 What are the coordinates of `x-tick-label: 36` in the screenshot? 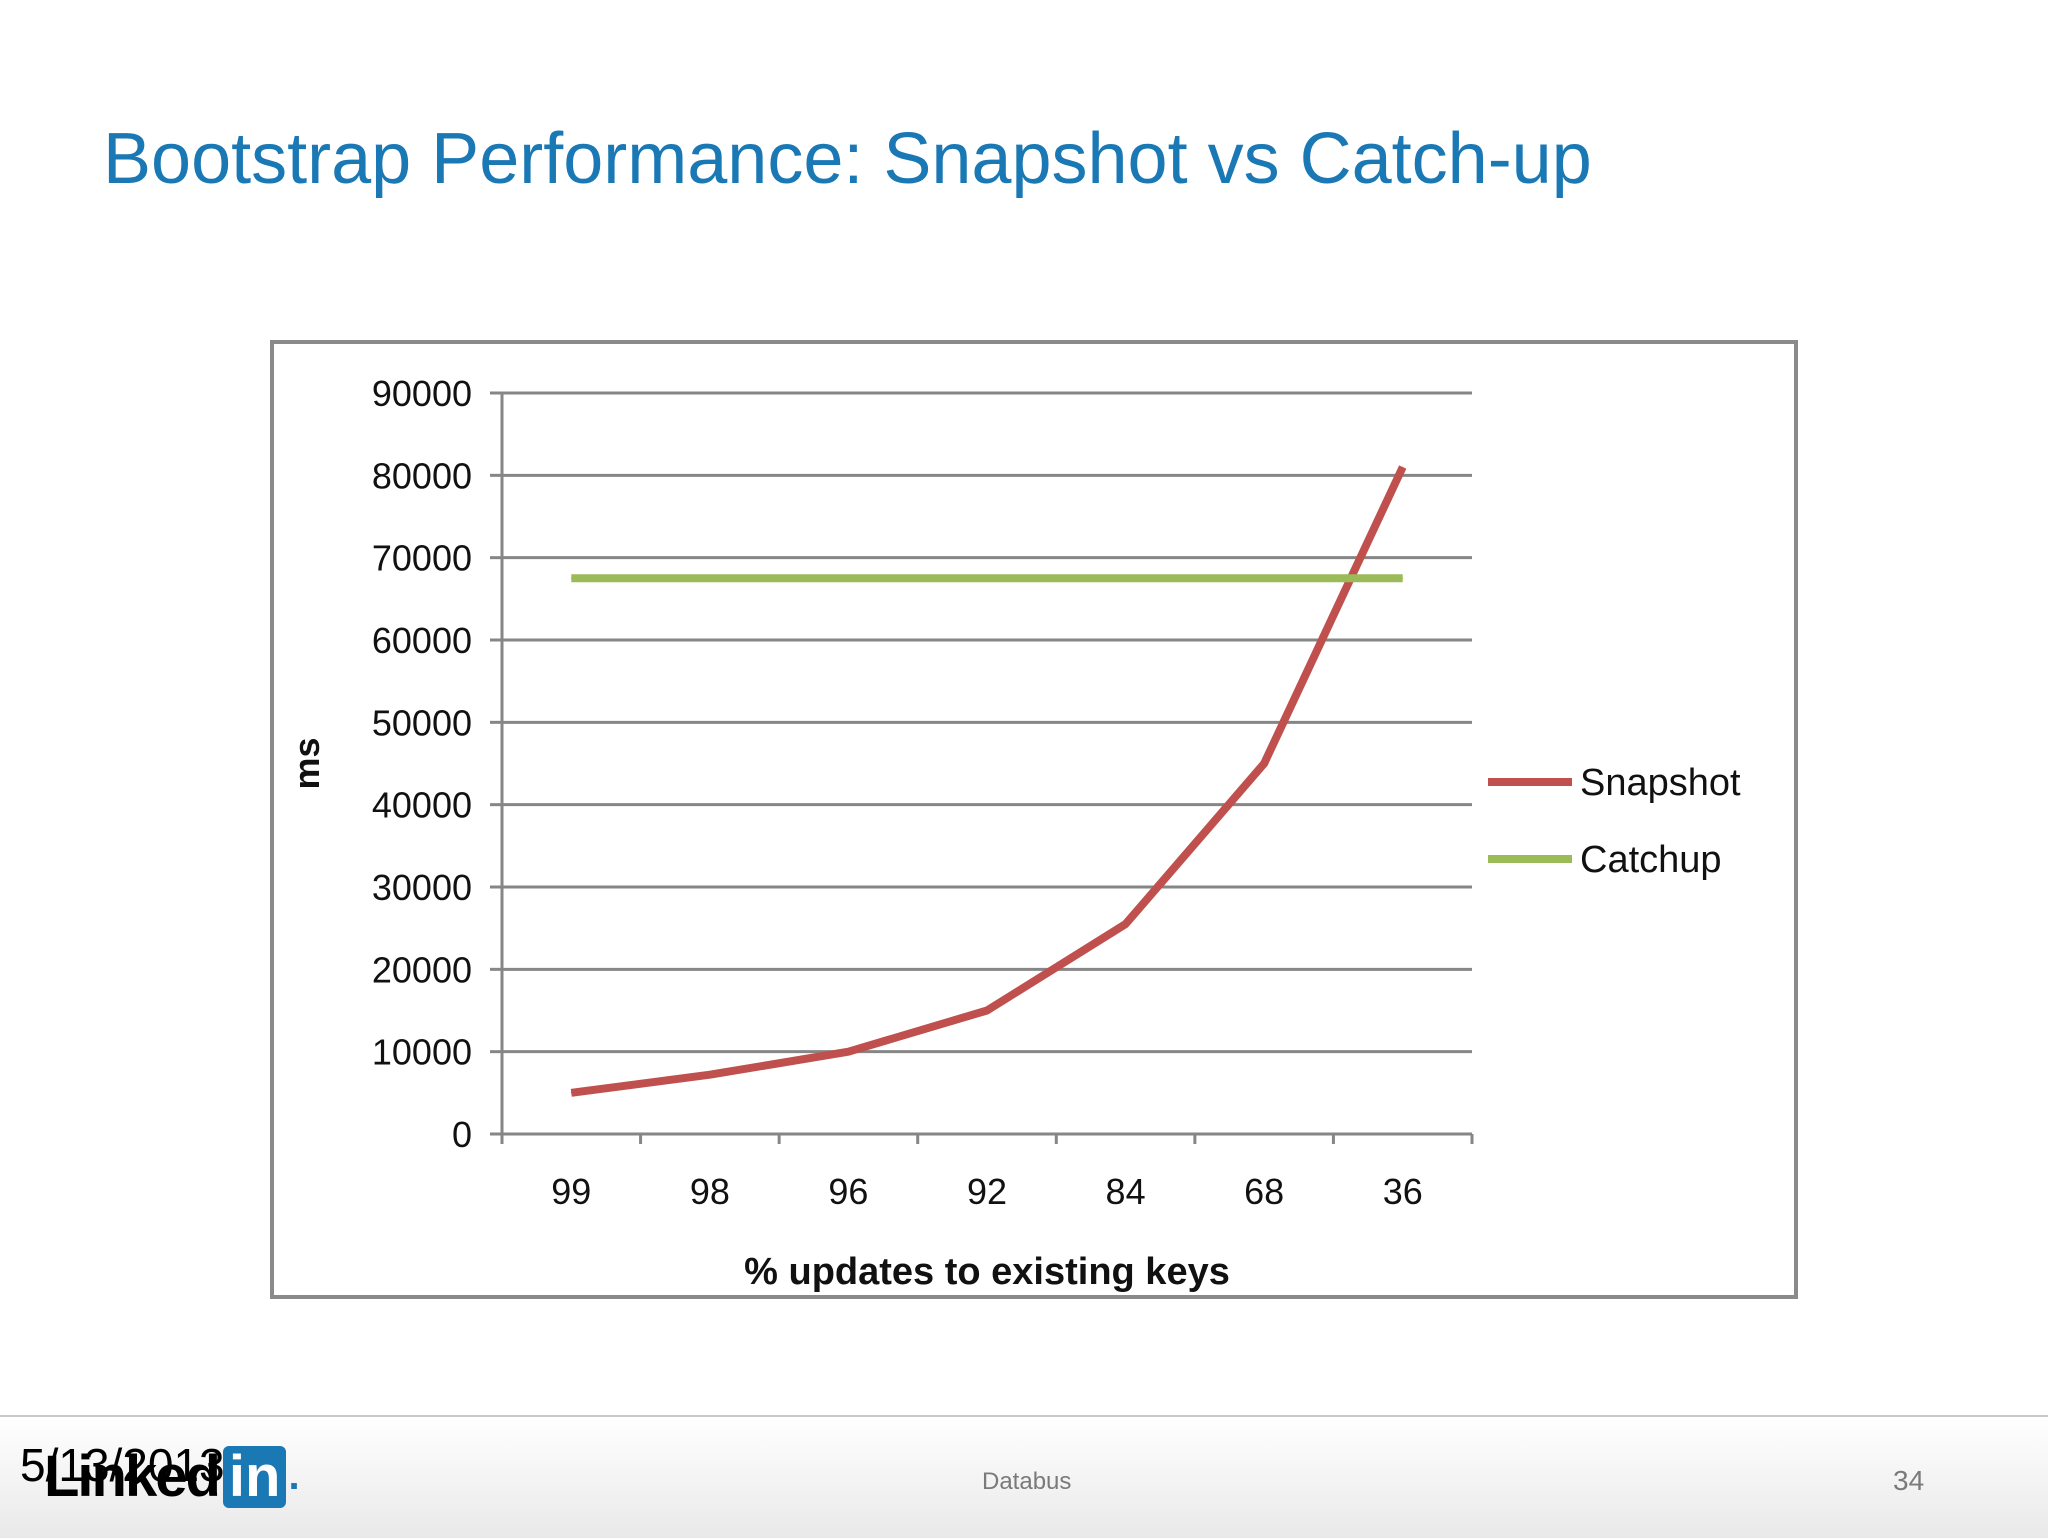 It's located at (1403, 1191).